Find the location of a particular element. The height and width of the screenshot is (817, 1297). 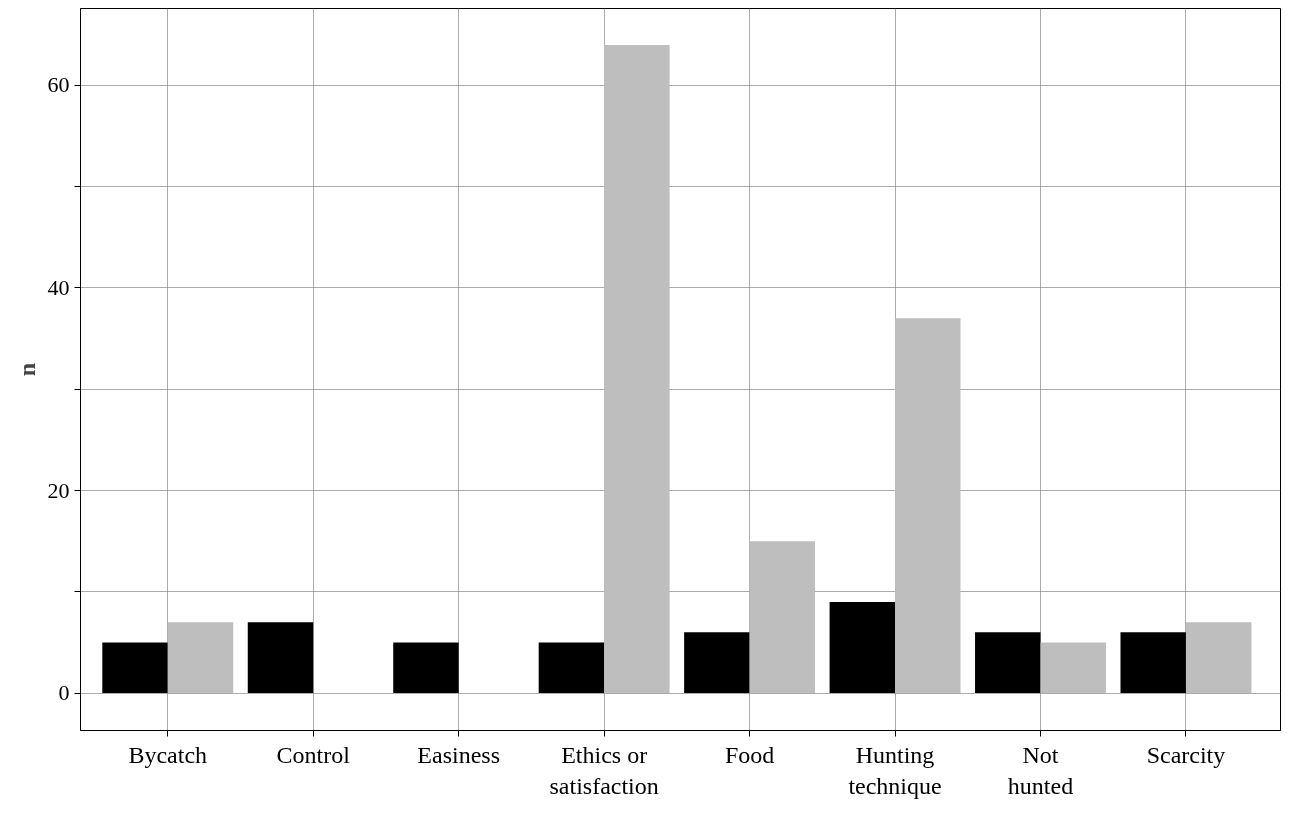

y-tick-label: 20 is located at coordinates (58, 490).